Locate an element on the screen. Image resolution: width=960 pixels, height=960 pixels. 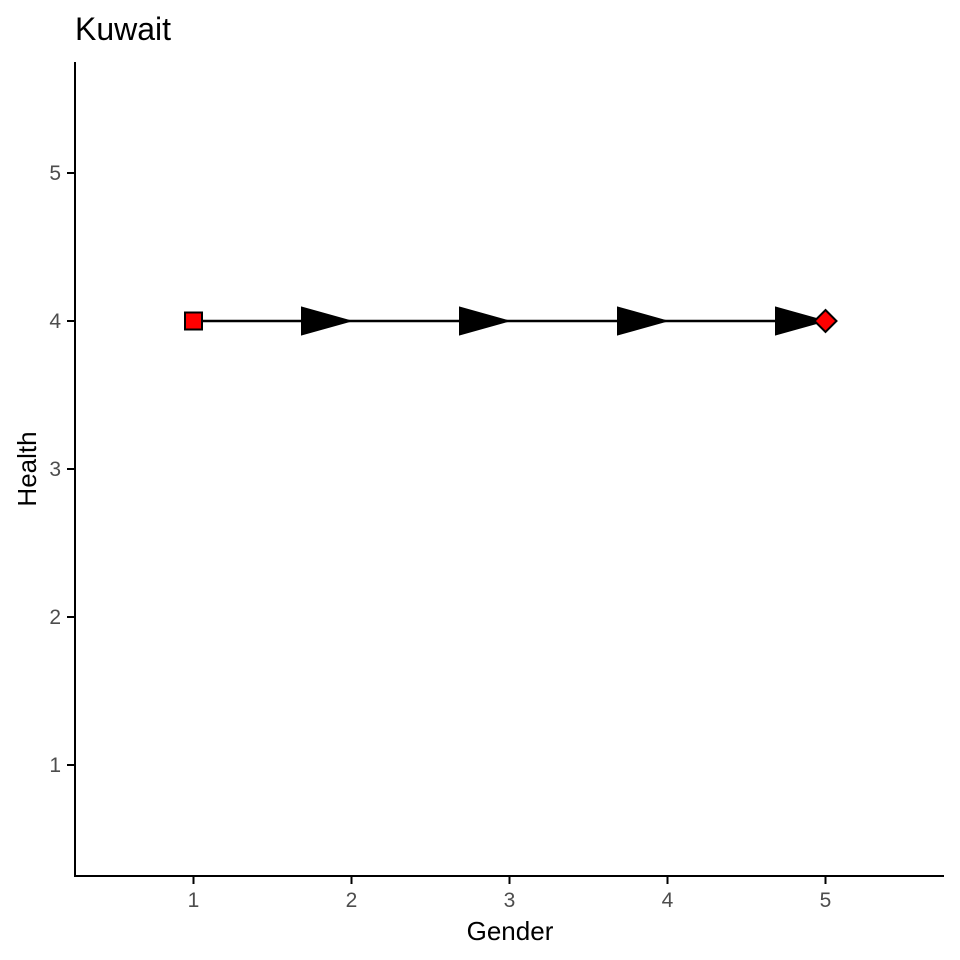
x-tick-label: 3 is located at coordinates (510, 900).